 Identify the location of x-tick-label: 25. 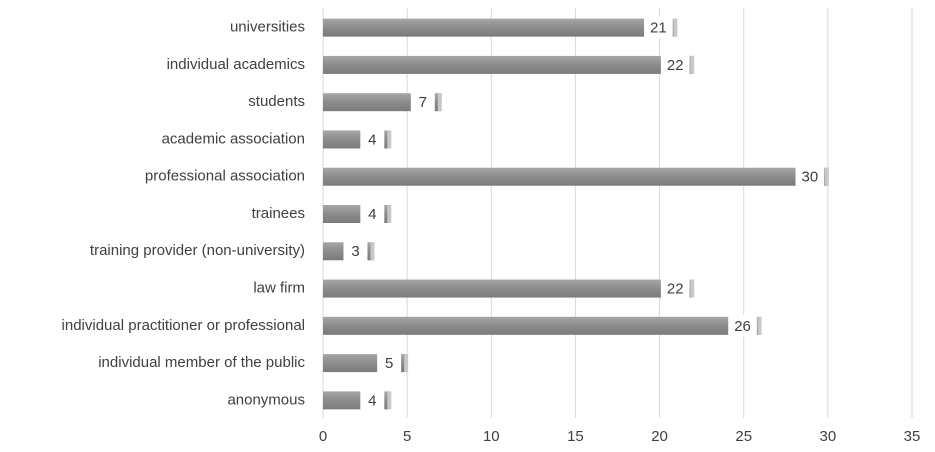
(743, 436).